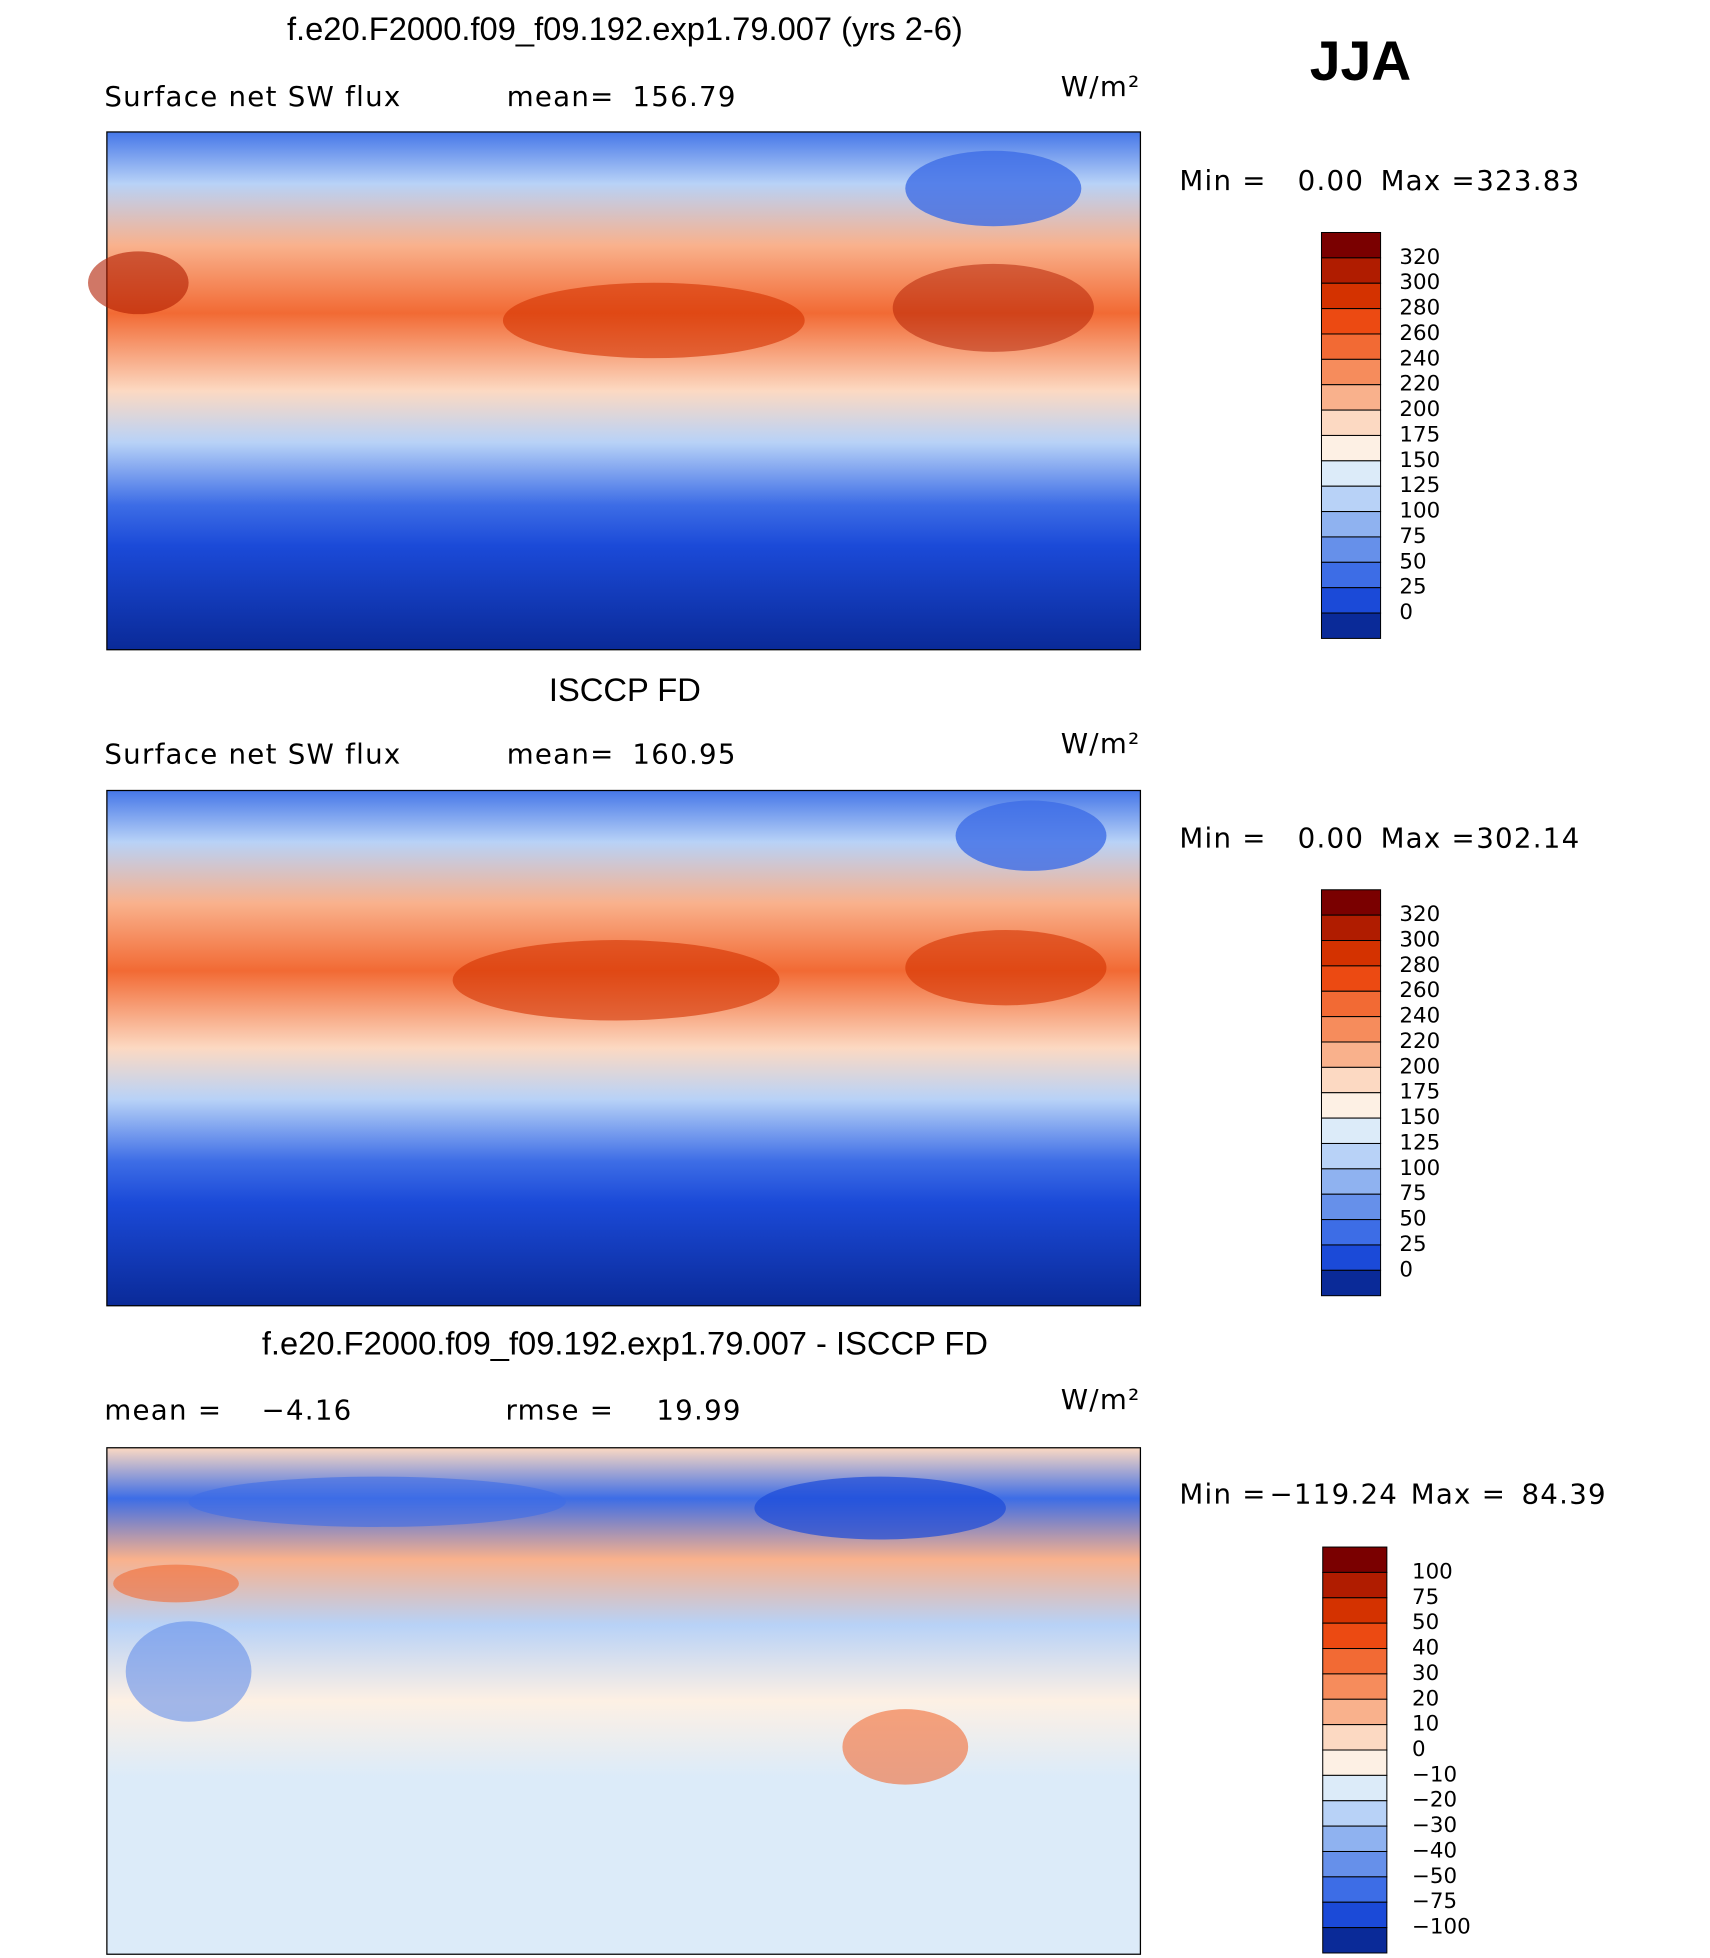 This screenshot has width=1710, height=1958. Describe the element at coordinates (1434, 1774) in the screenshot. I see `colorbar-label: −10` at that location.